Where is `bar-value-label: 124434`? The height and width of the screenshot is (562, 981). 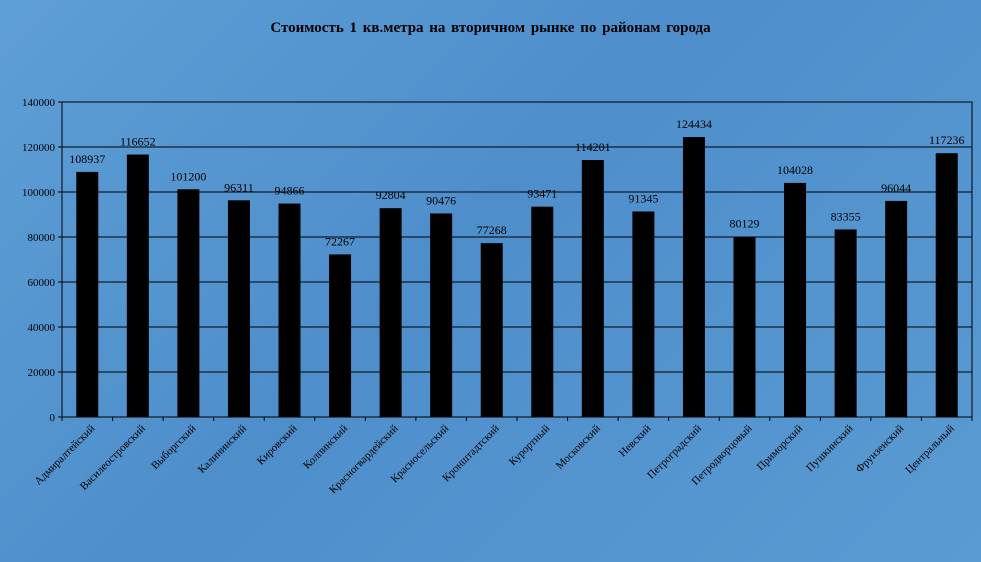 bar-value-label: 124434 is located at coordinates (694, 124).